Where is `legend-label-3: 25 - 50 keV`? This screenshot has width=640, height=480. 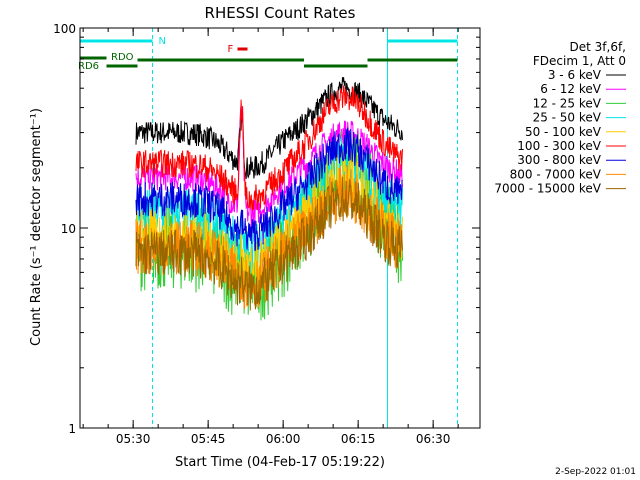 legend-label-3: 25 - 50 keV is located at coordinates (567, 118).